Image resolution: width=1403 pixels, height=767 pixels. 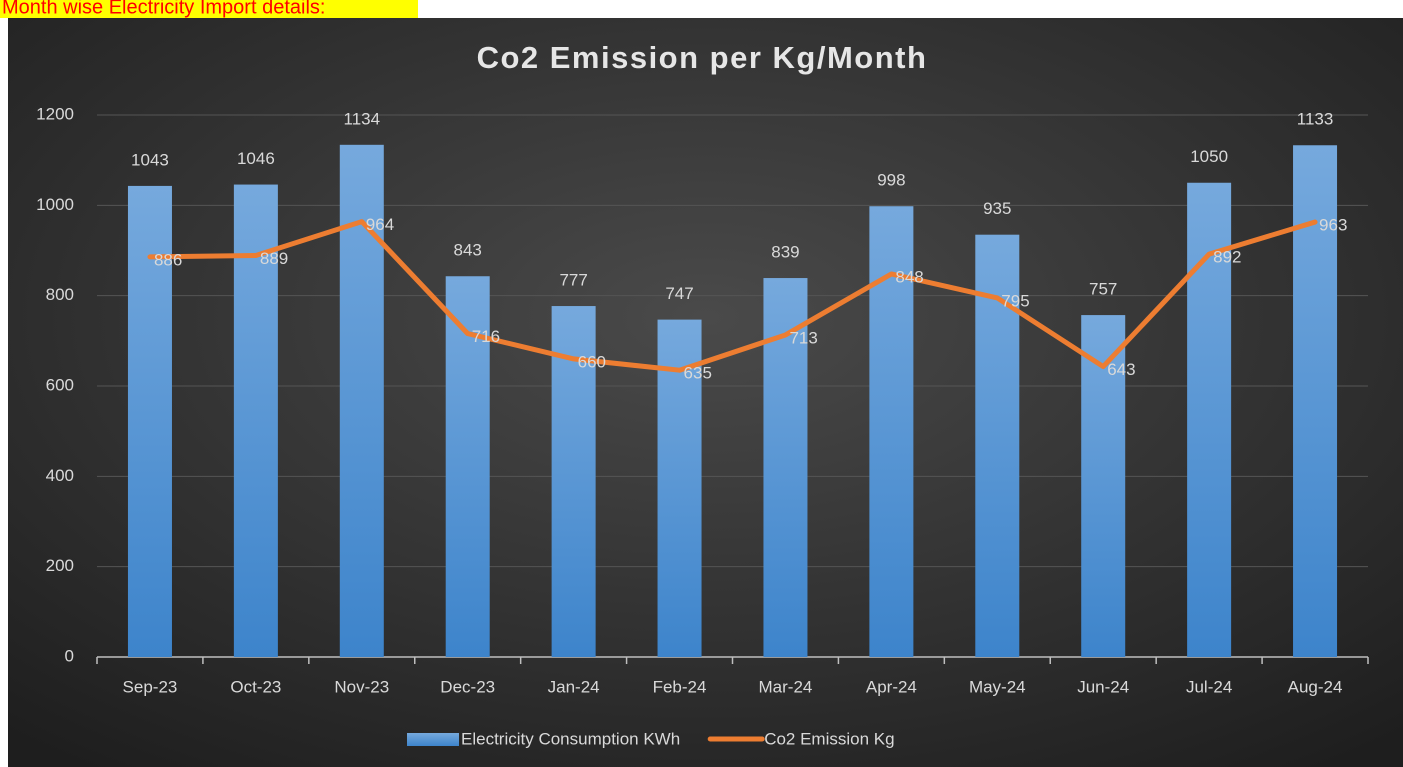 I want to click on x-tick-label: Feb-24, so click(x=680, y=686).